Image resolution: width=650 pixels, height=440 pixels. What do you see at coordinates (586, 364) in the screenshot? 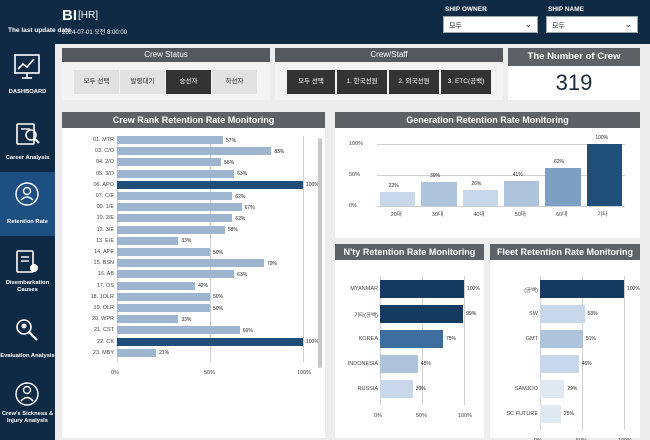
I see `data-label: 46%` at bounding box center [586, 364].